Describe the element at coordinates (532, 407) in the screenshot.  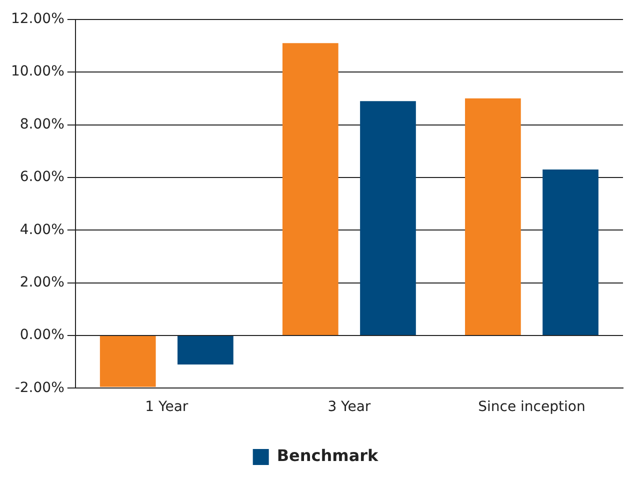
I see `x-tick-label: Since inception` at that location.